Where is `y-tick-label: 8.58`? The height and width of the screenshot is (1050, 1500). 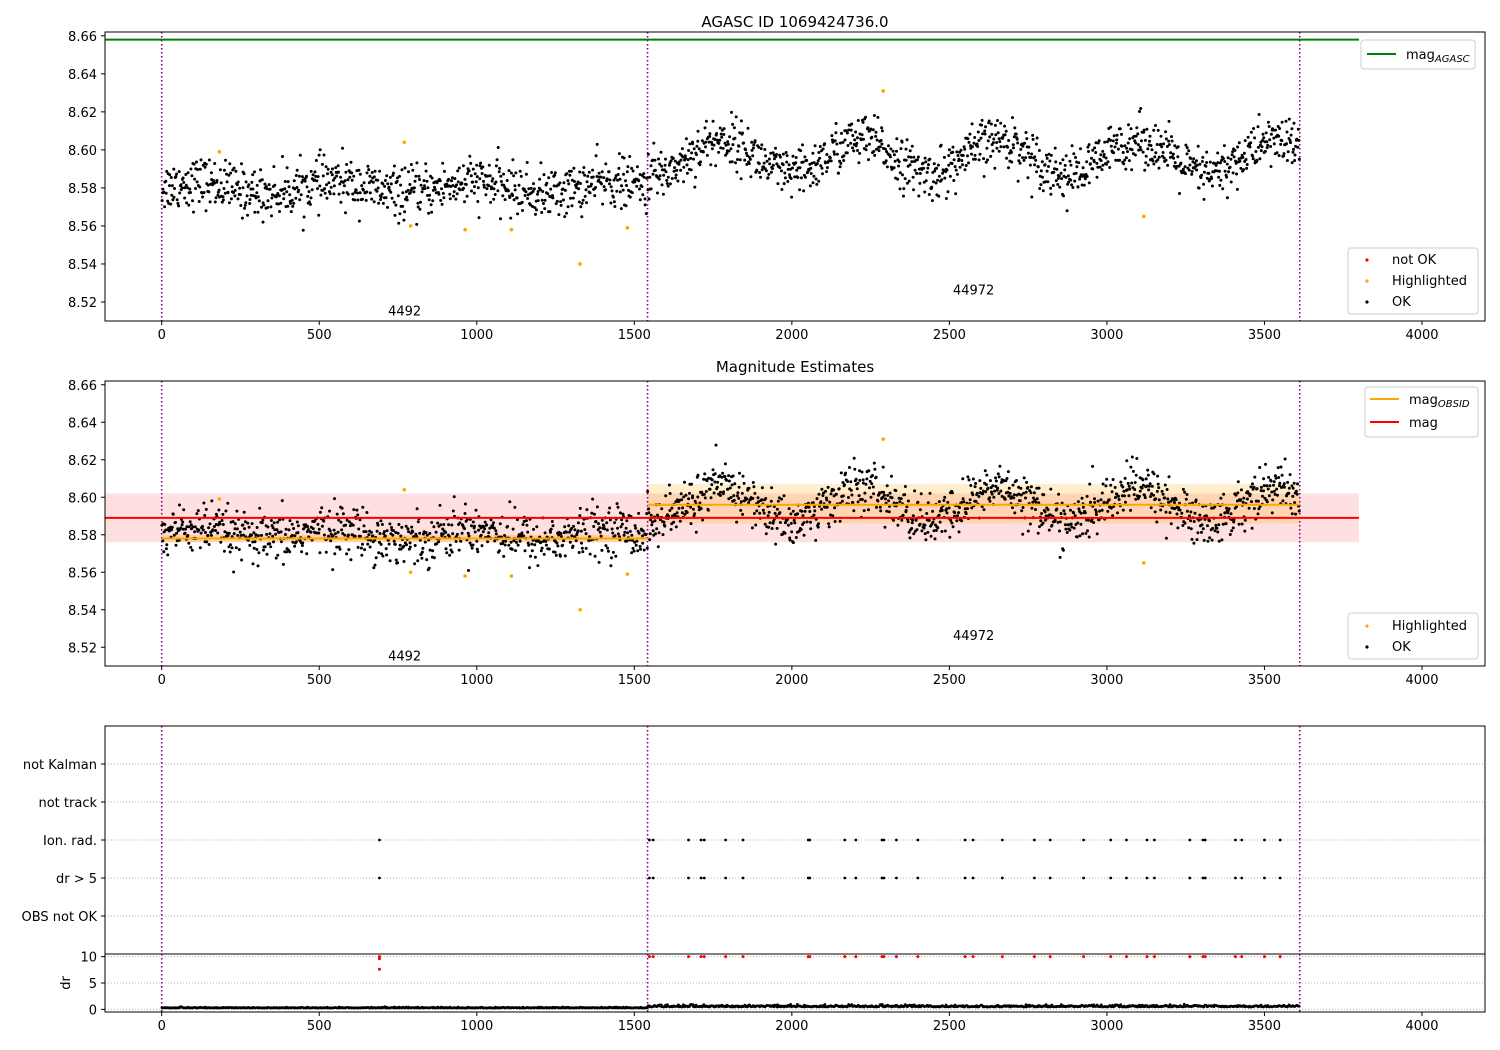 y-tick-label: 8.58 is located at coordinates (82, 189).